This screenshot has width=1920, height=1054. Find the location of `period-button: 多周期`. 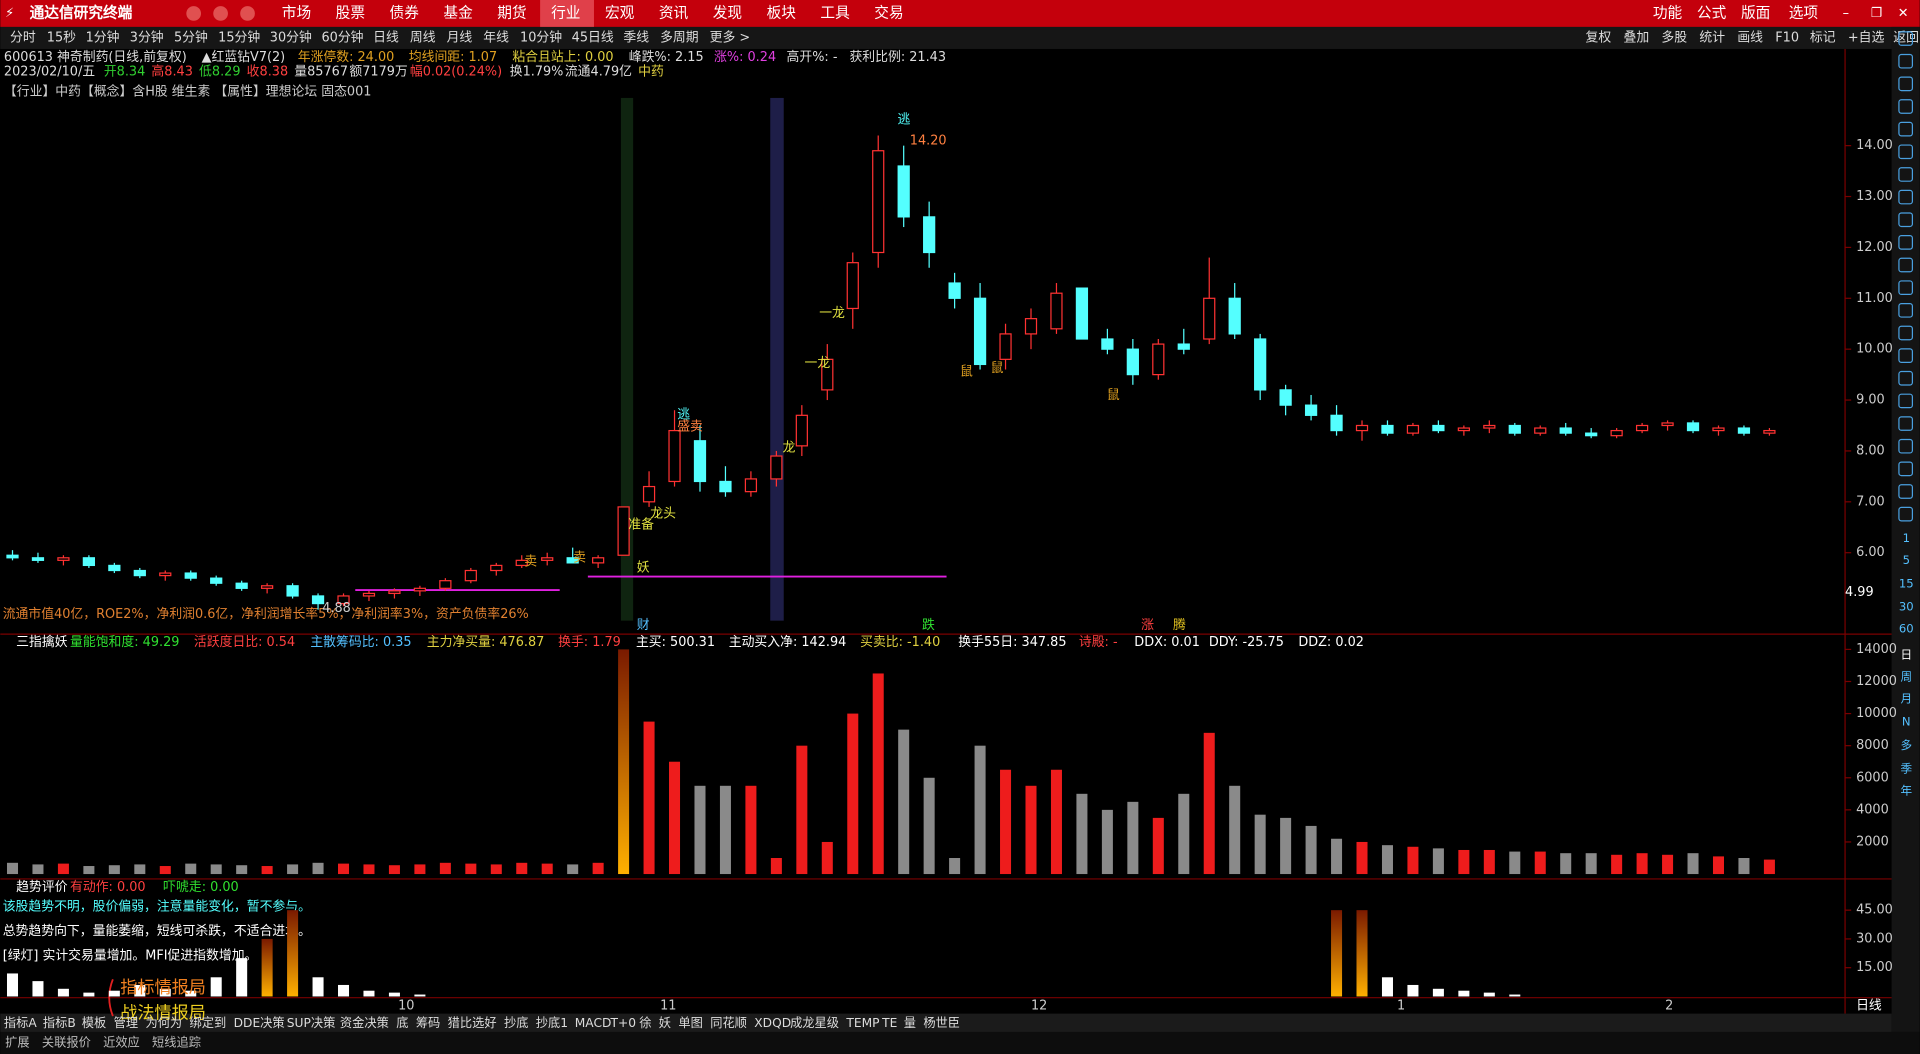

period-button: 多周期 is located at coordinates (679, 37).